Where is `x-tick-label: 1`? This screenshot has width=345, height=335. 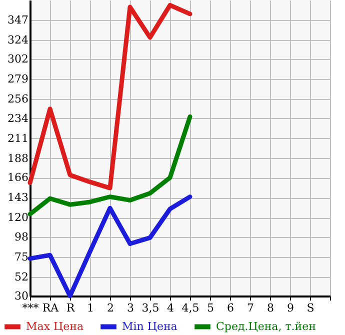 x-tick-label: 1 is located at coordinates (90, 308).